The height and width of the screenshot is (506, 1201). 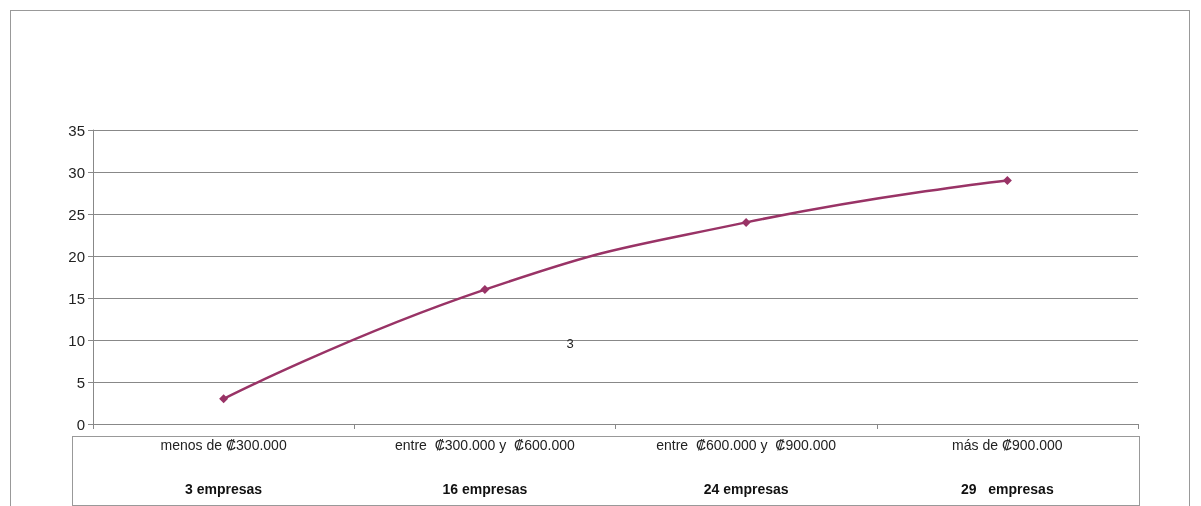 What do you see at coordinates (80, 382) in the screenshot?
I see `y-tick-label: 5` at bounding box center [80, 382].